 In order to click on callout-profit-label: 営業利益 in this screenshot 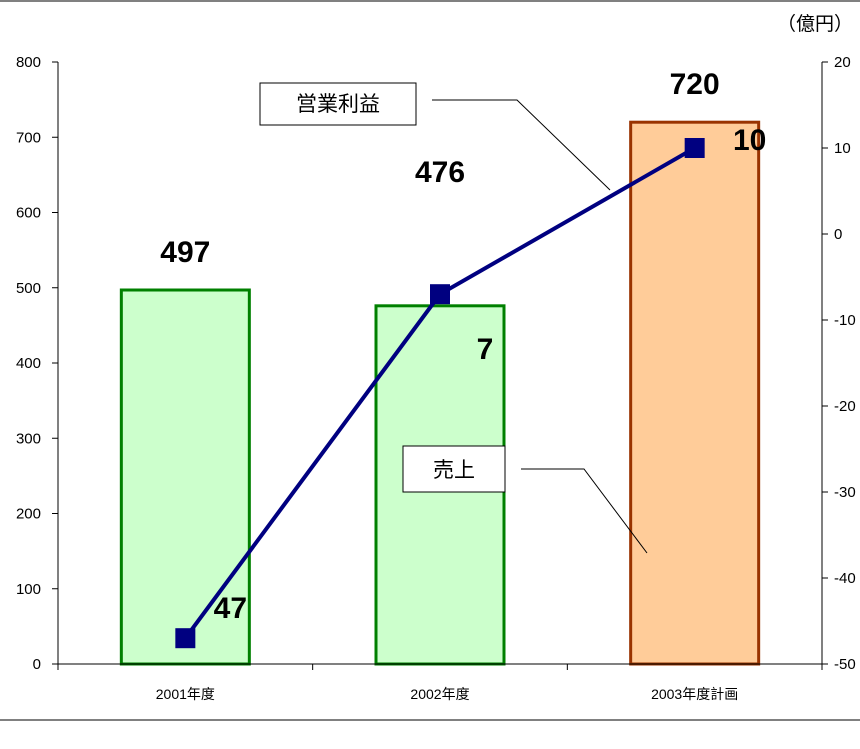, I will do `click(338, 104)`.